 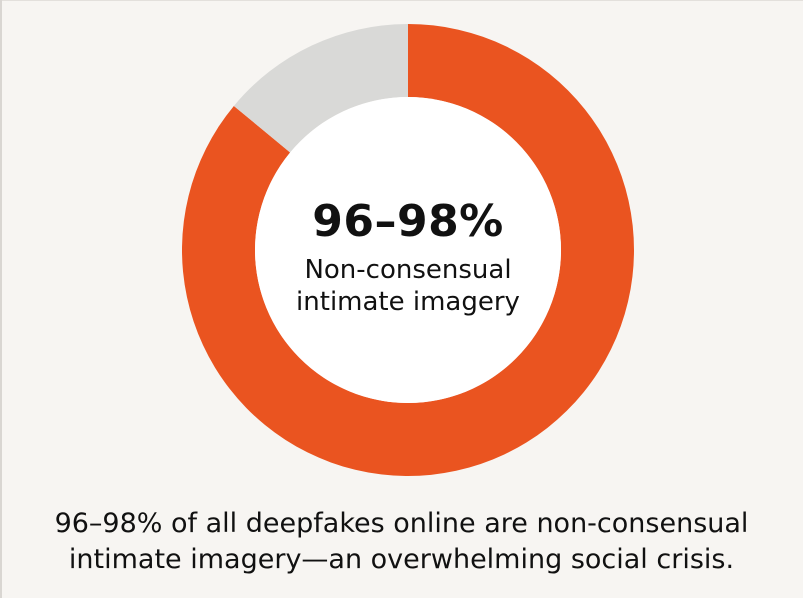 I want to click on left-border, so click(x=1, y=299).